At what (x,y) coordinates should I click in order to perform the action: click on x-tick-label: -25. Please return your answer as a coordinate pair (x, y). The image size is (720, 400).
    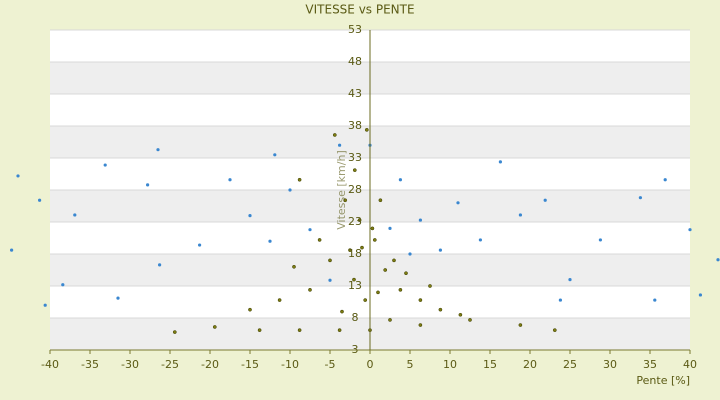
    Looking at the image, I should click on (170, 364).